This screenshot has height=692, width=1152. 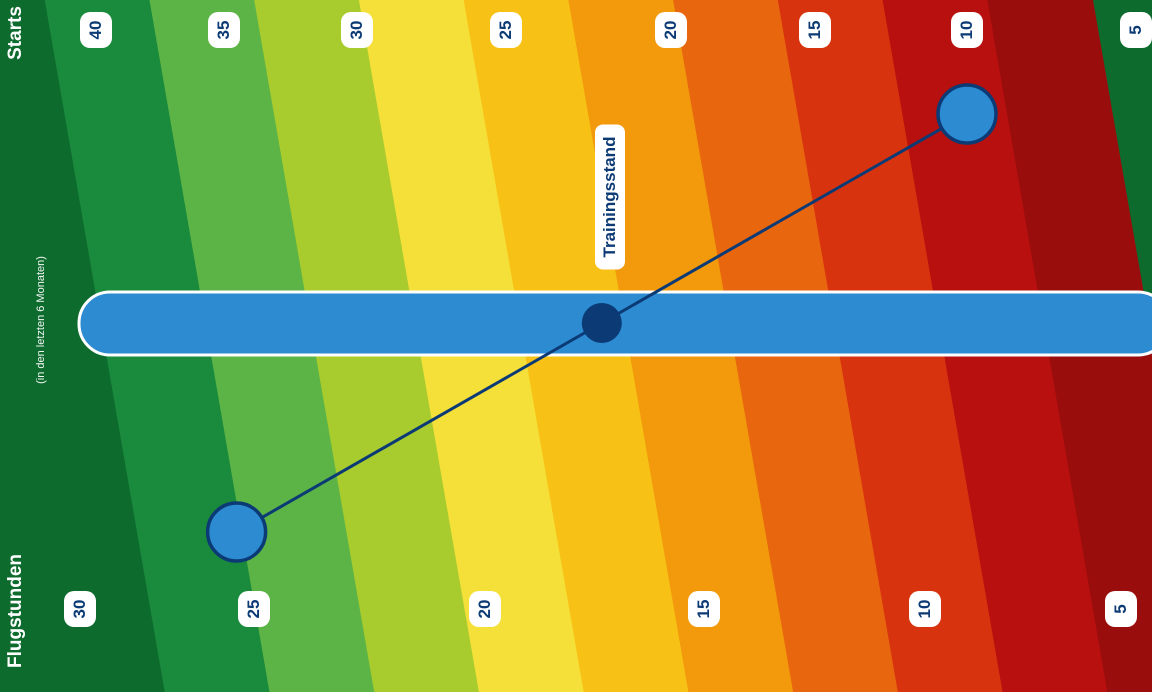 I want to click on flugstunden-tick-label: 25, so click(x=254, y=609).